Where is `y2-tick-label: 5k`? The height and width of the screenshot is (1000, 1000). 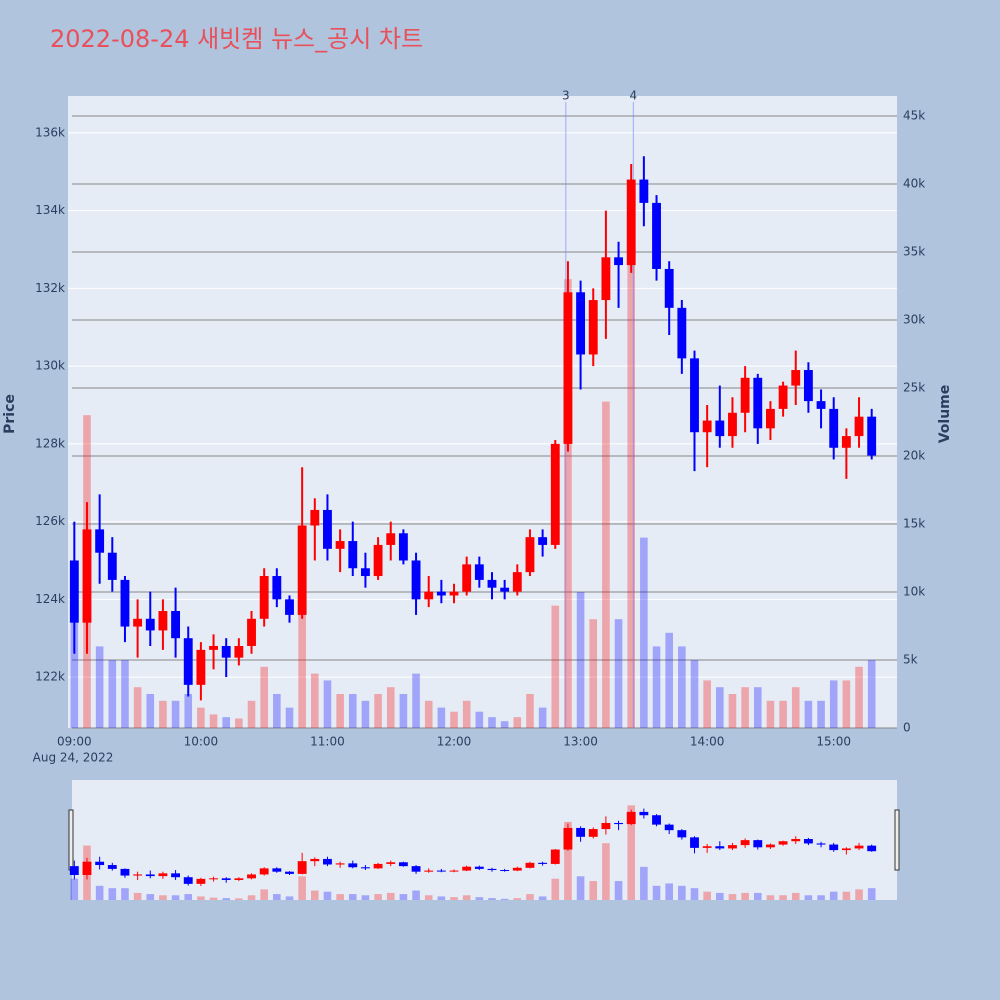
y2-tick-label: 5k is located at coordinates (910, 659).